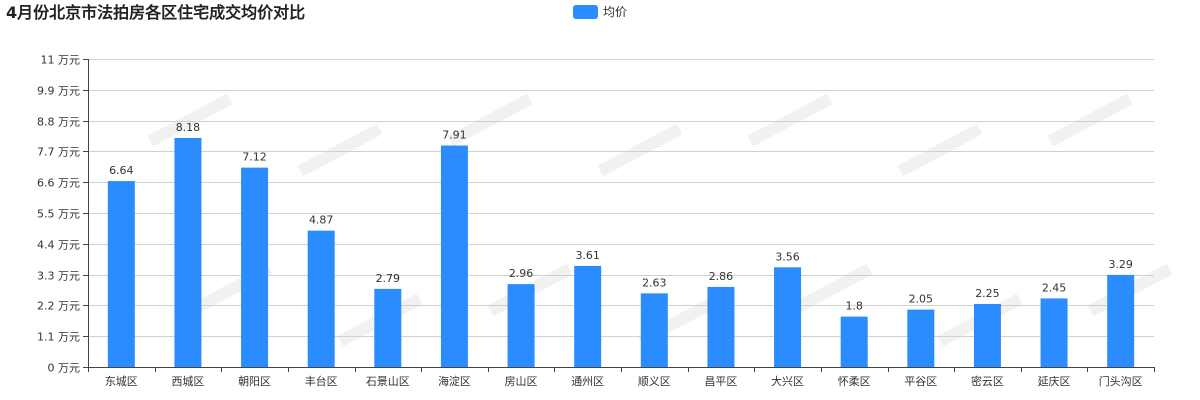  Describe the element at coordinates (187, 381) in the screenshot. I see `x-category-label: 西城区` at that location.